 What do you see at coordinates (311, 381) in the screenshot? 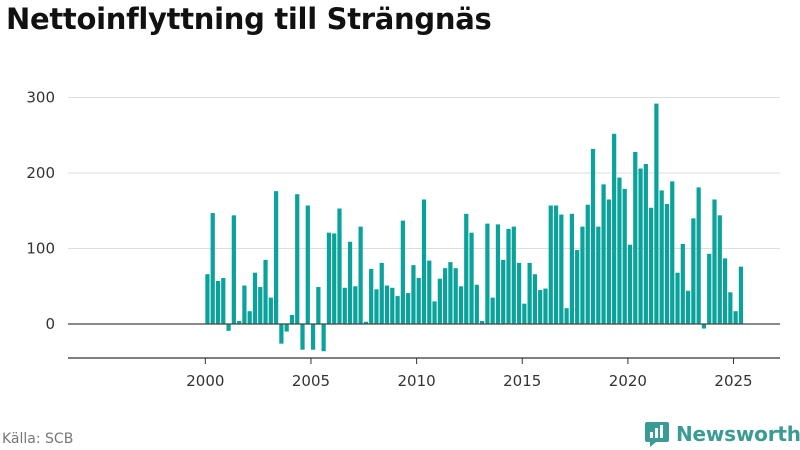
I see `x-tick-label: 2005` at bounding box center [311, 381].